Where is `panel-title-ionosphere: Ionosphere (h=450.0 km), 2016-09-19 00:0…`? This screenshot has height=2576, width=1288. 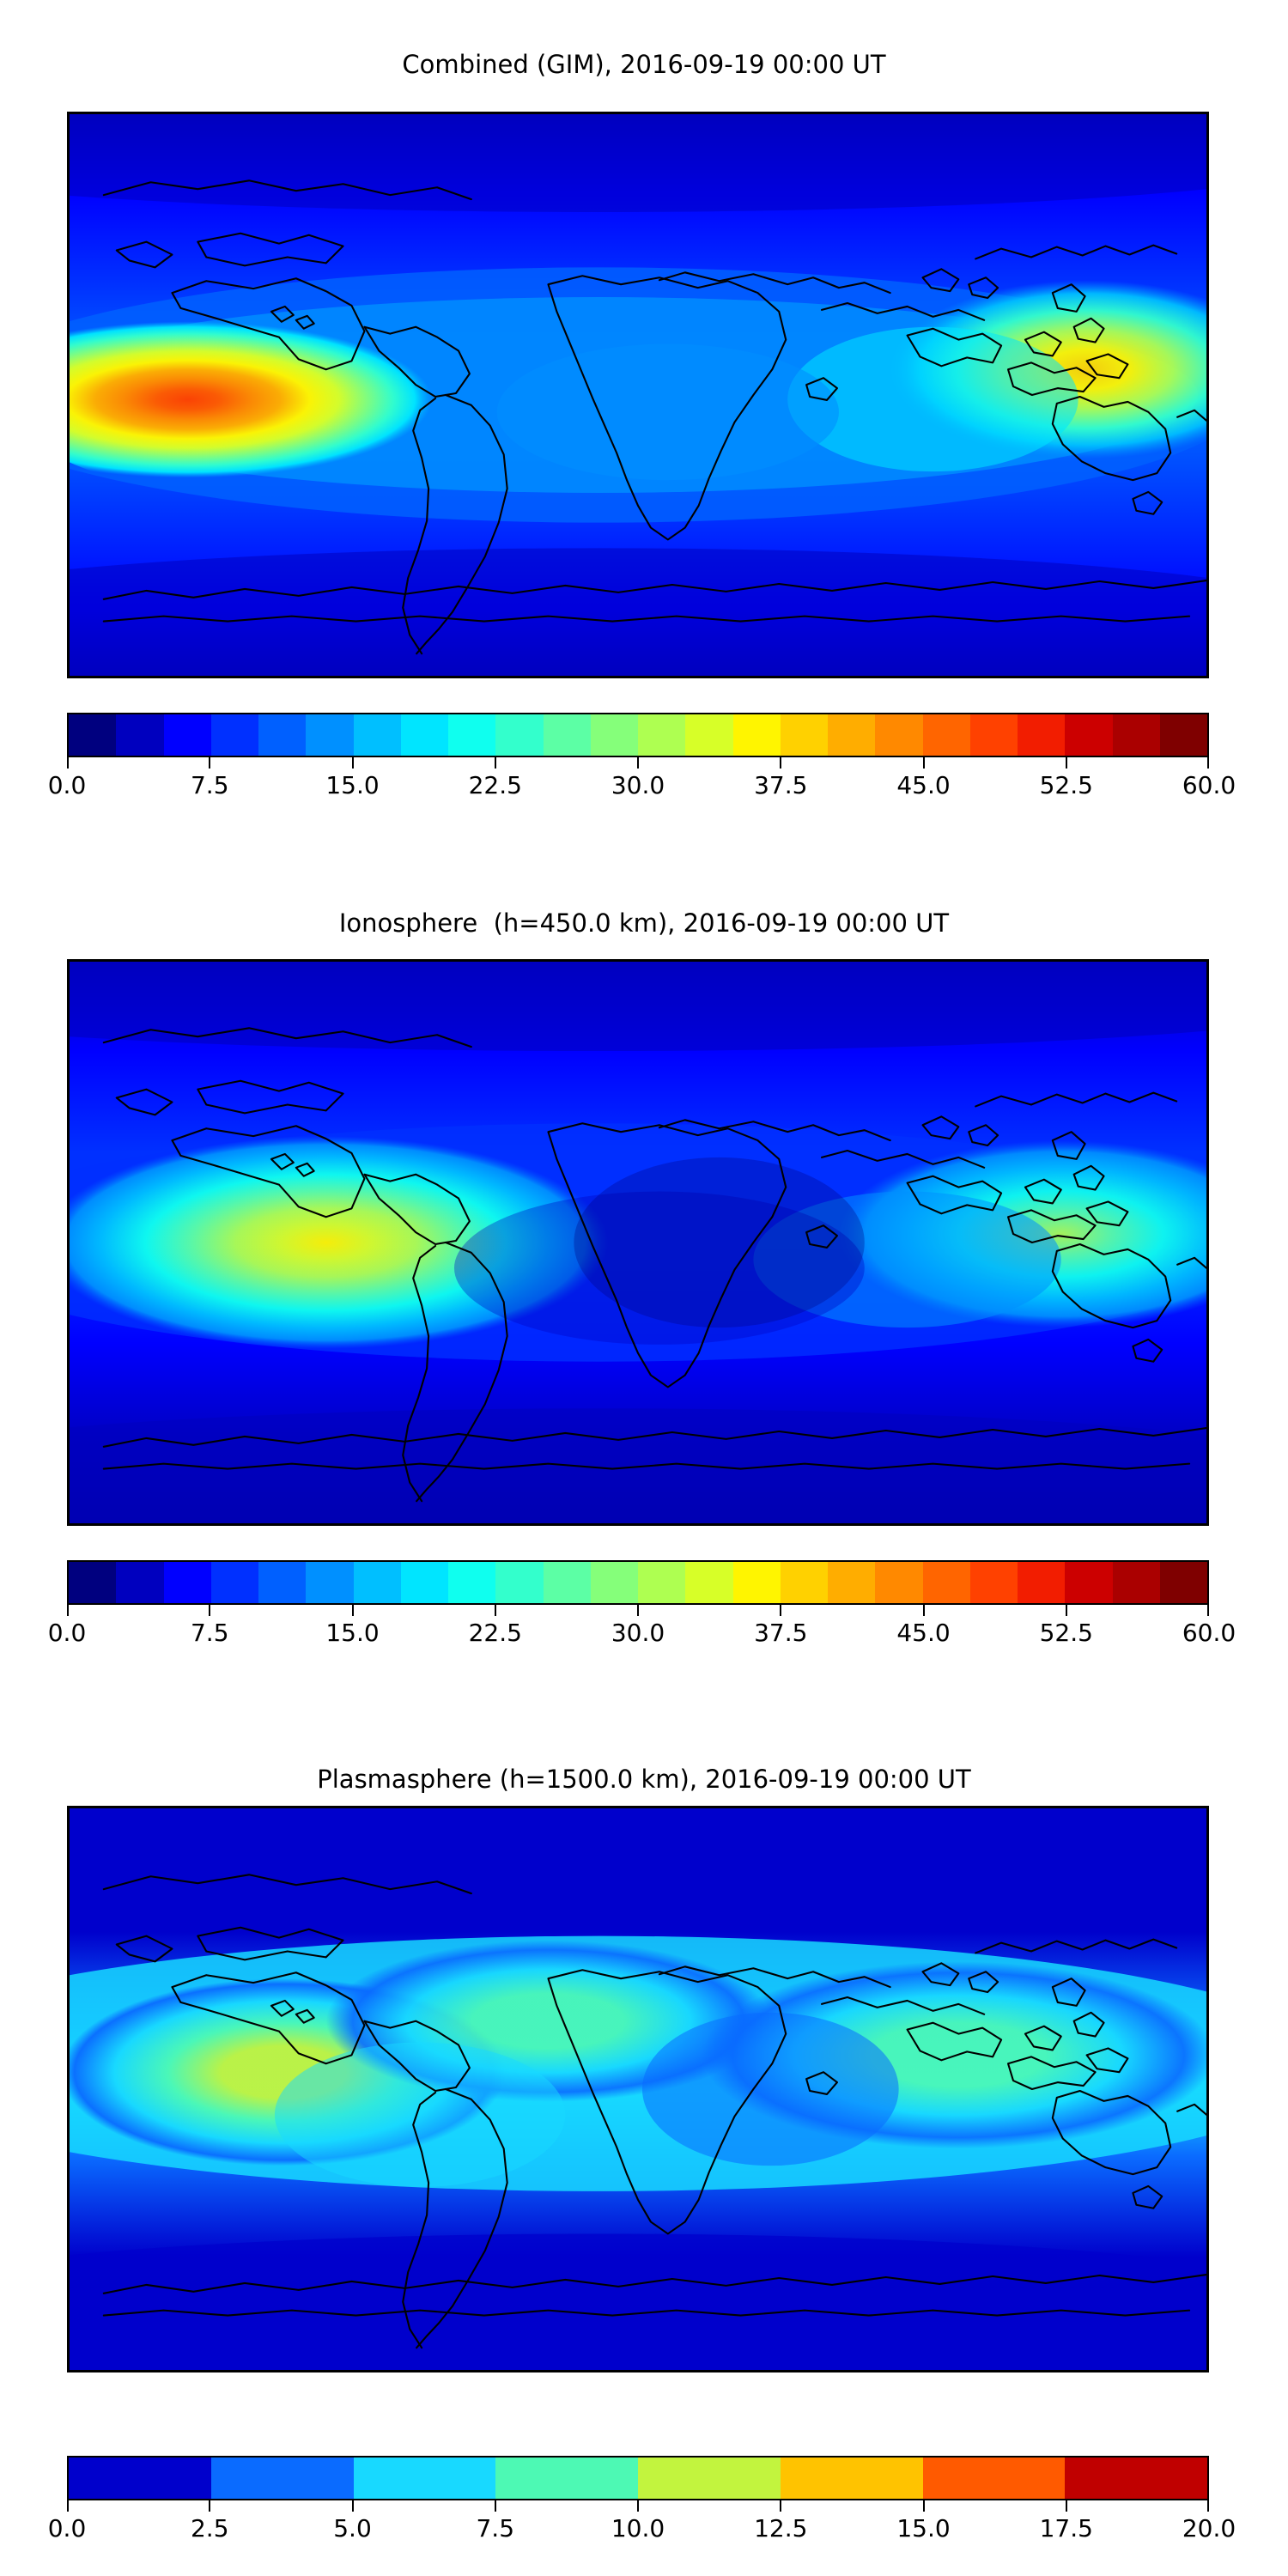
panel-title-ionosphere: Ionosphere (h=450.0 km), 2016-09-19 00:0… is located at coordinates (644, 923).